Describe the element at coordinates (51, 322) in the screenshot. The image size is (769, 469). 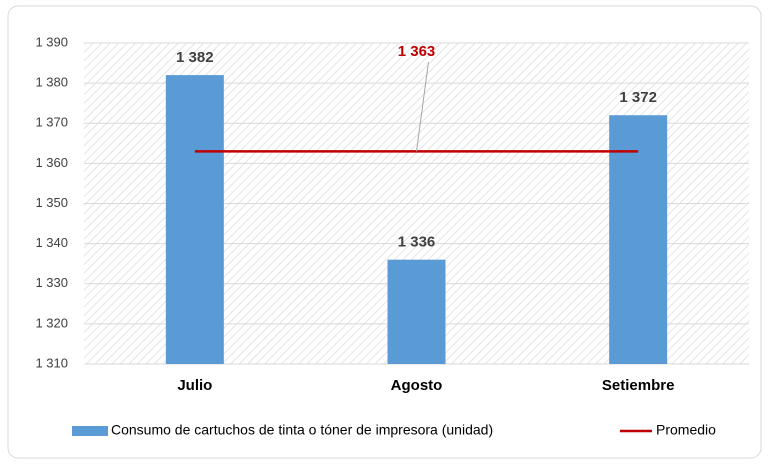
I see `y-tick-label: 1 320` at that location.